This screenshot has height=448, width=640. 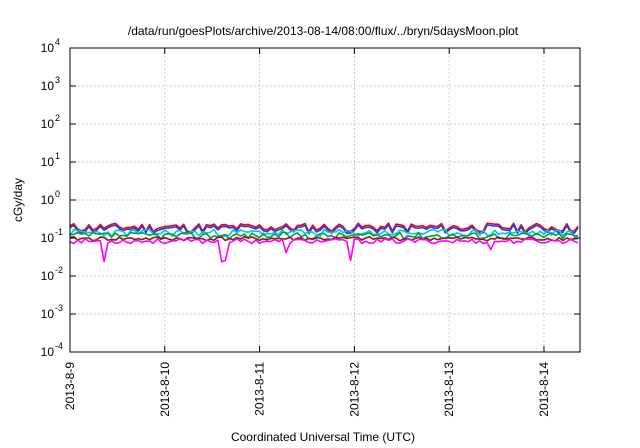 What do you see at coordinates (165, 389) in the screenshot?
I see `x-tick-label: 2013-8-10` at bounding box center [165, 389].